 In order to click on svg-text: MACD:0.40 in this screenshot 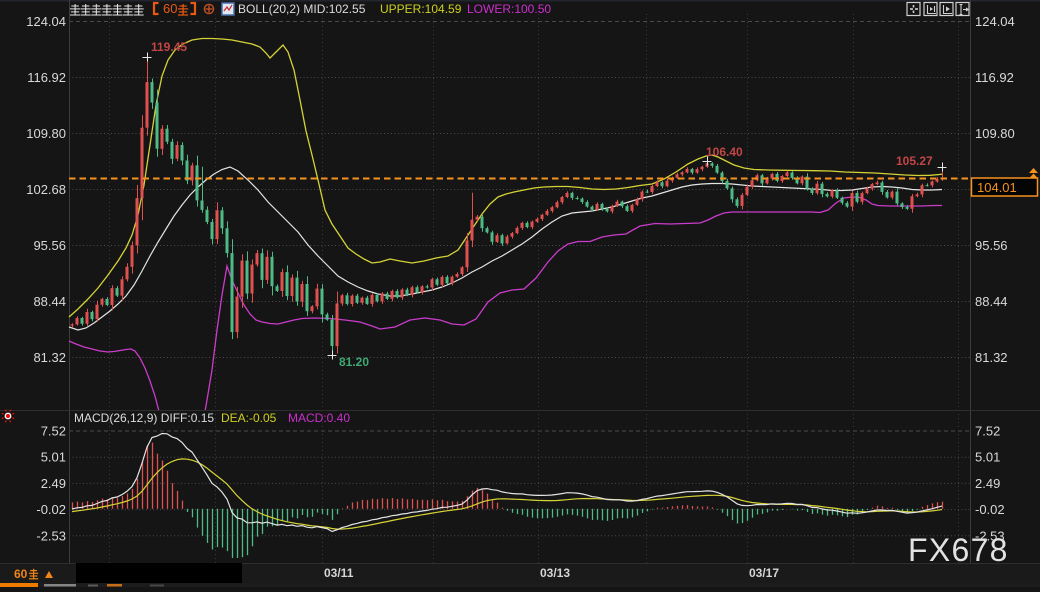, I will do `click(319, 418)`.